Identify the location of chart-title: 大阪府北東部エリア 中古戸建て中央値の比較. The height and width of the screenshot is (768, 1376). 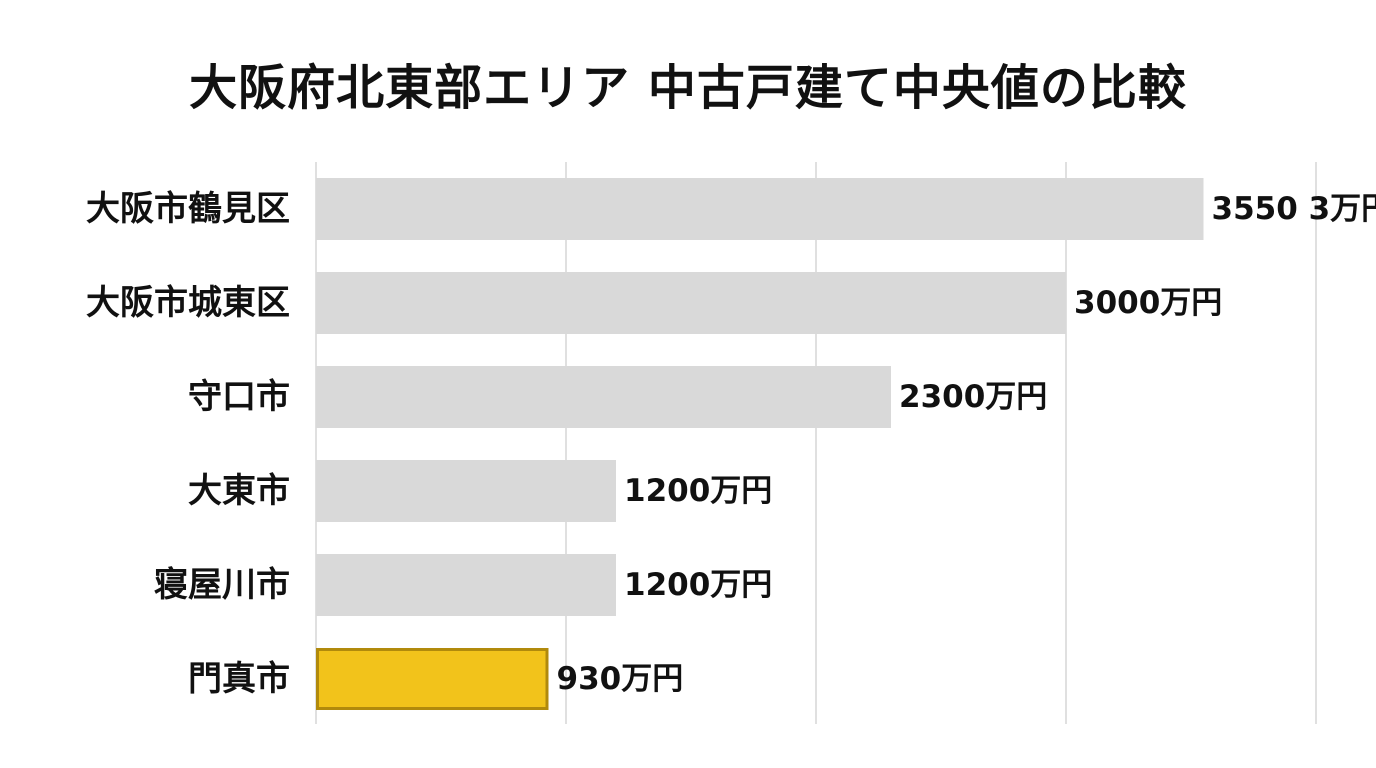
(688, 88).